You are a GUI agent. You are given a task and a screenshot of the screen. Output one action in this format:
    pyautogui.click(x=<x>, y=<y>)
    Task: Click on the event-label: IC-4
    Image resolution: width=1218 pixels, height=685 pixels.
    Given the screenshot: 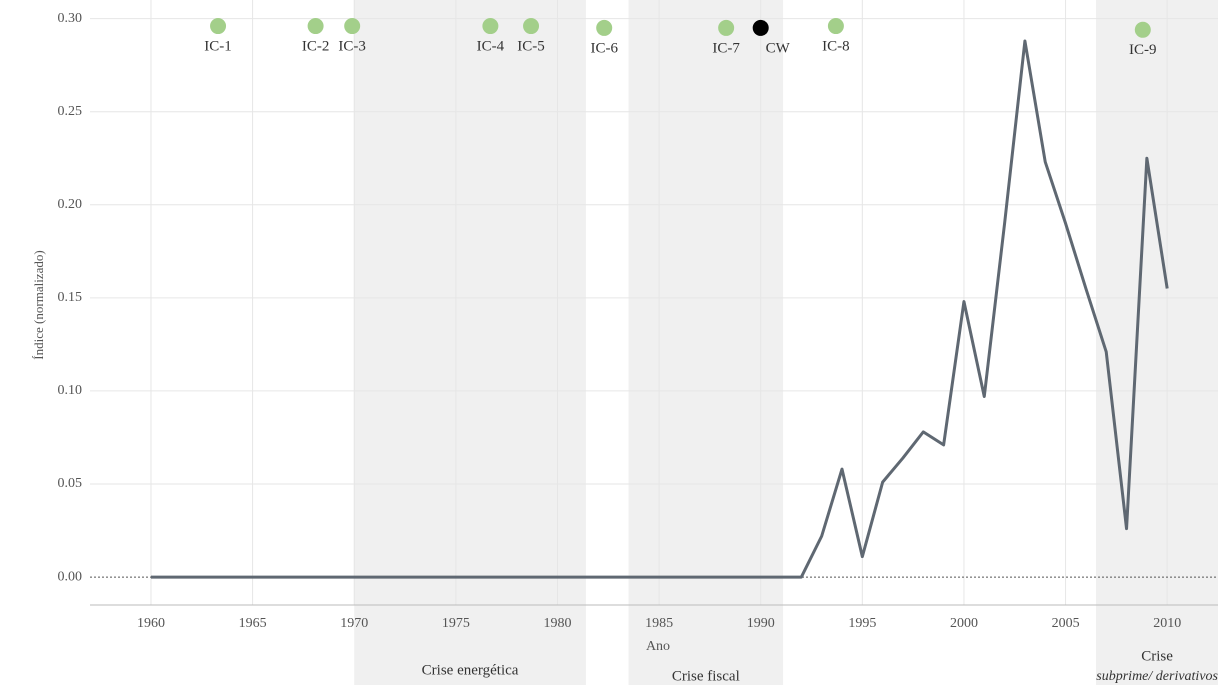 What is the action you would take?
    pyautogui.click(x=491, y=46)
    